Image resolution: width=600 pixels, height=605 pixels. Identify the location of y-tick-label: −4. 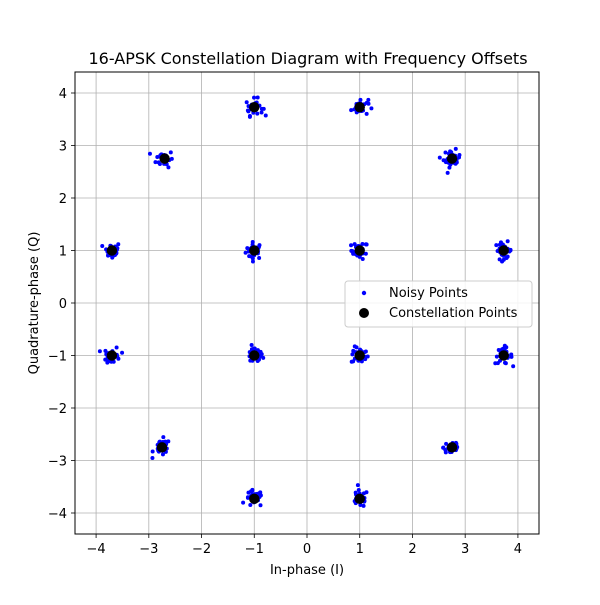
(57, 514).